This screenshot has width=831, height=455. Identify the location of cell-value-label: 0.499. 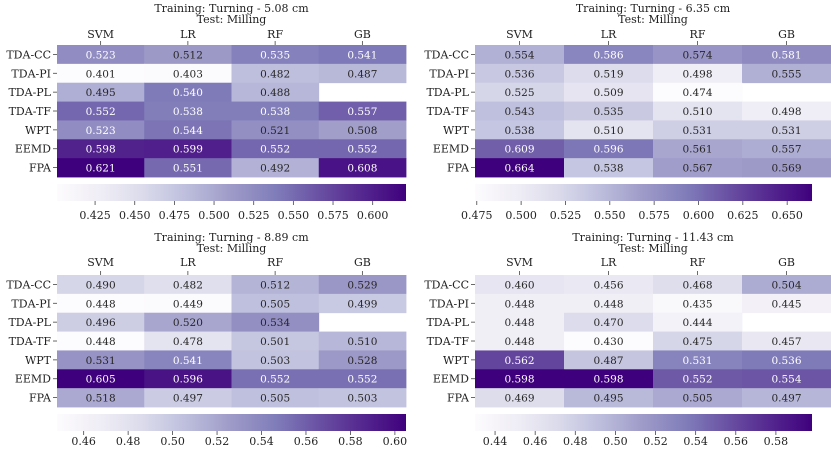
(362, 304).